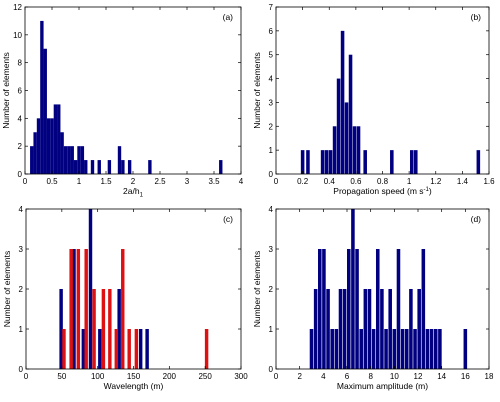 This screenshot has height=402, width=500. I want to click on x-tick-label: 1.2, so click(436, 181).